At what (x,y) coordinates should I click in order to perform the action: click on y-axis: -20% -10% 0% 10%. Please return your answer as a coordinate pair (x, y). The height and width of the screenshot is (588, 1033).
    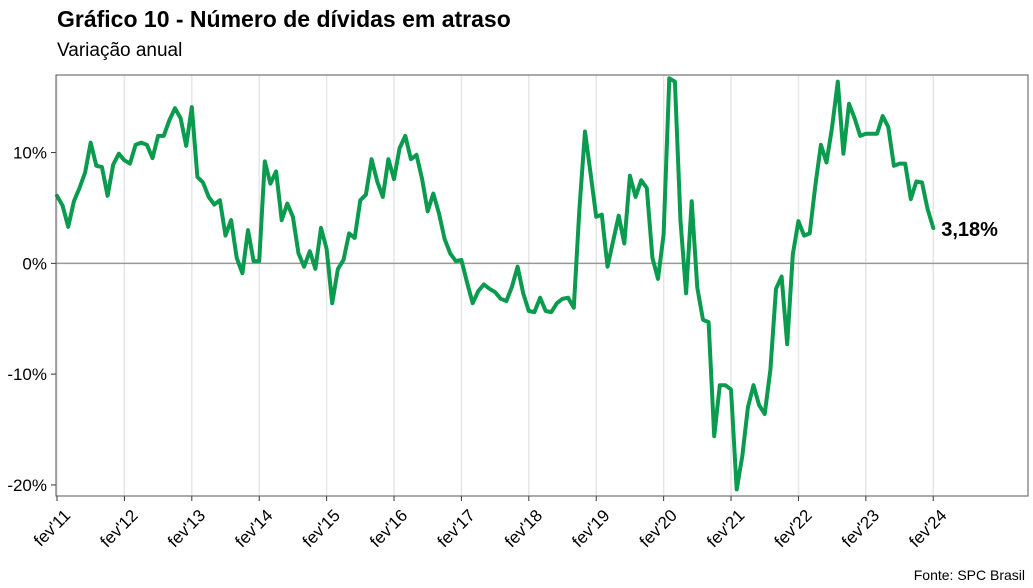
    Looking at the image, I should click on (31, 319).